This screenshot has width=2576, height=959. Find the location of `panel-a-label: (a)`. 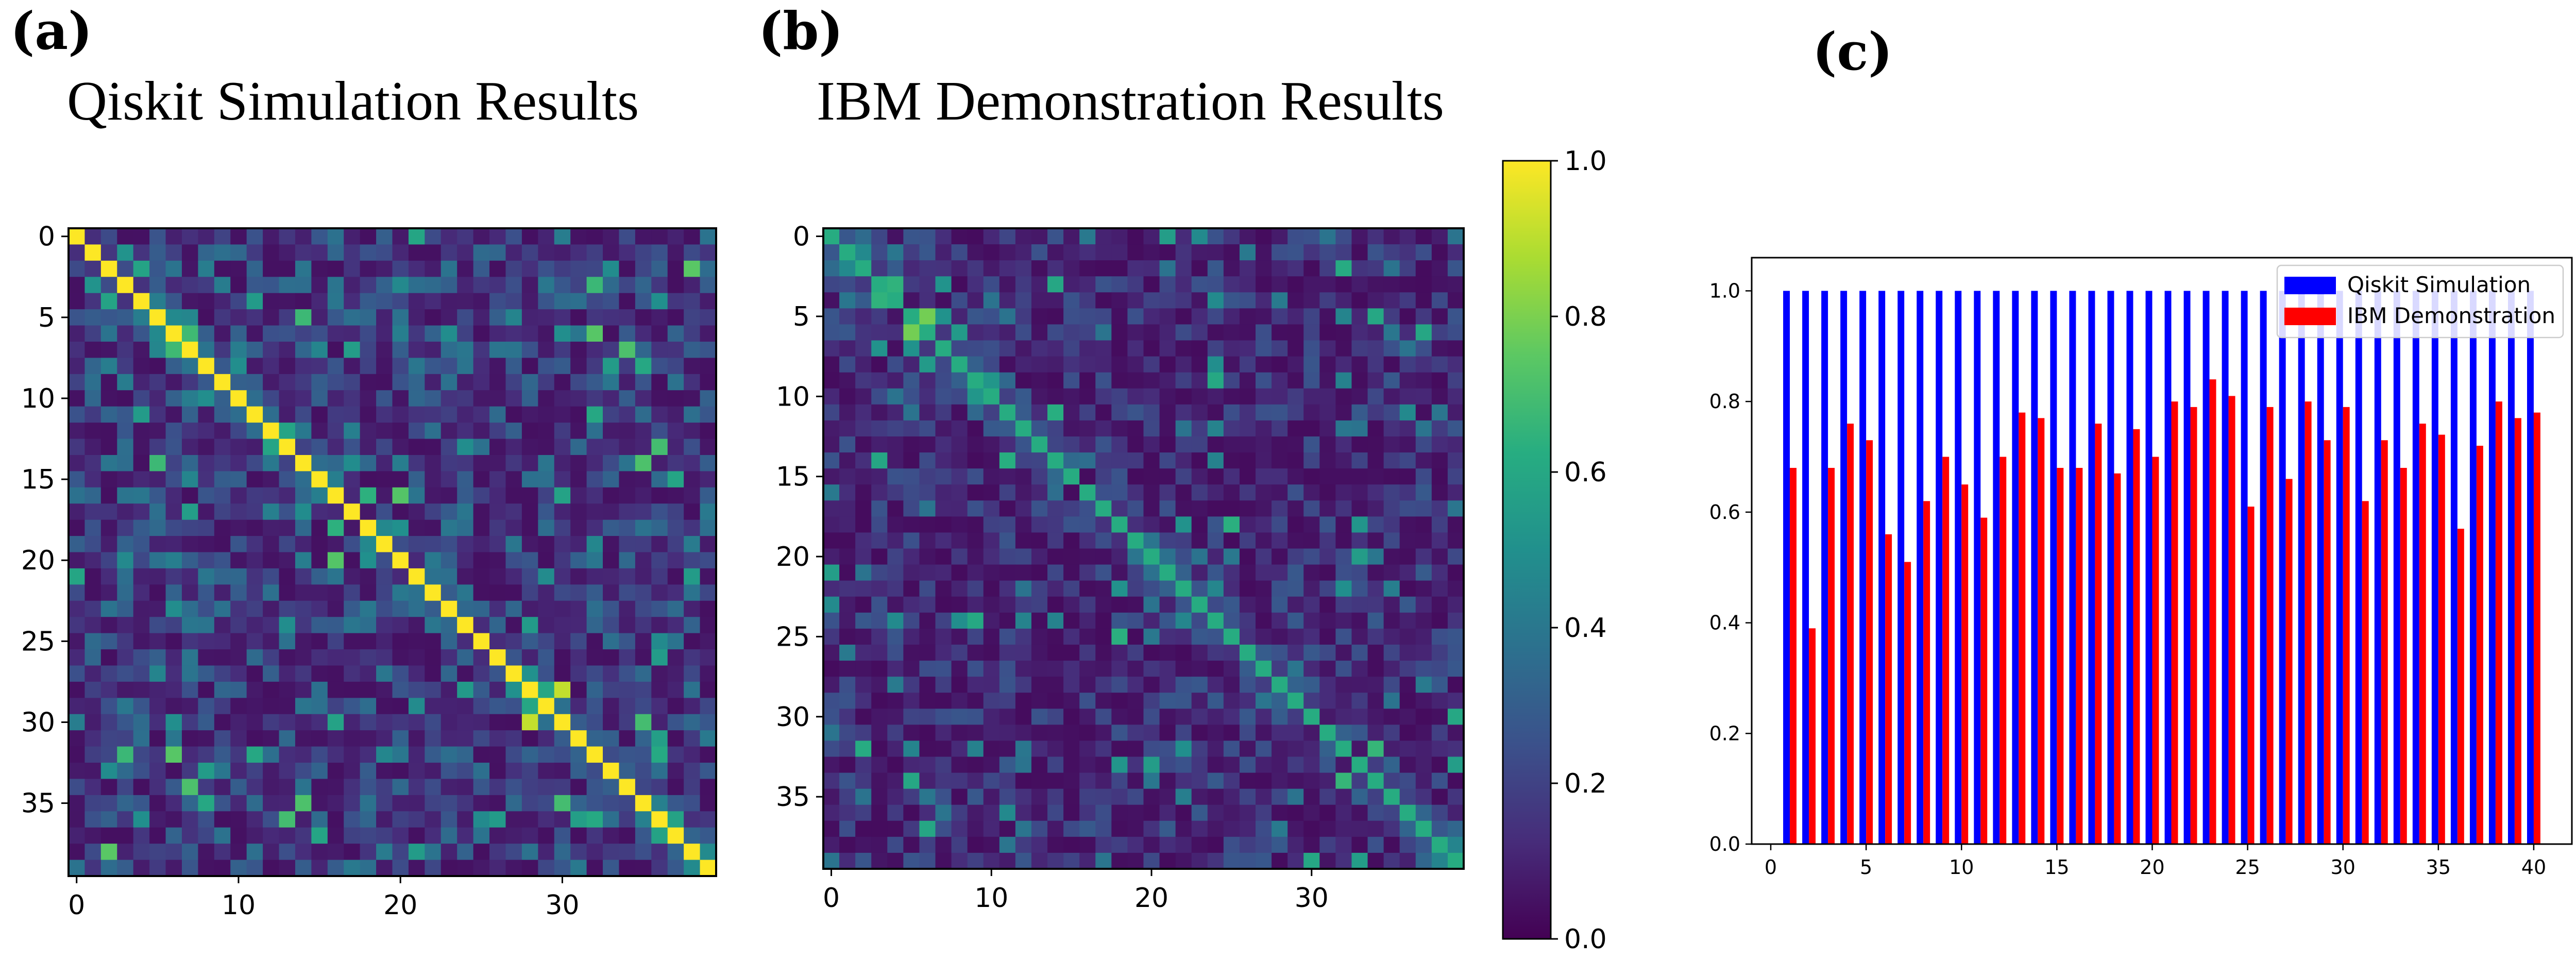

panel-a-label: (a) is located at coordinates (51, 31).